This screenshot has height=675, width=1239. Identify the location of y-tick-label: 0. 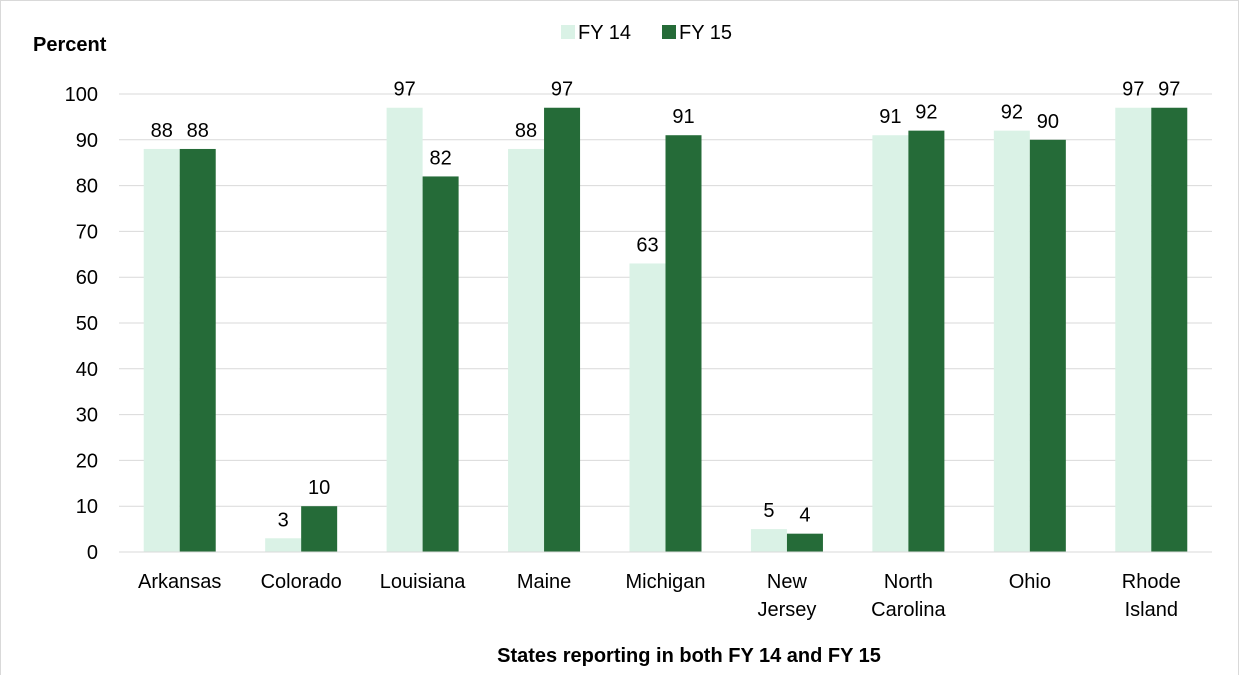
(92, 553).